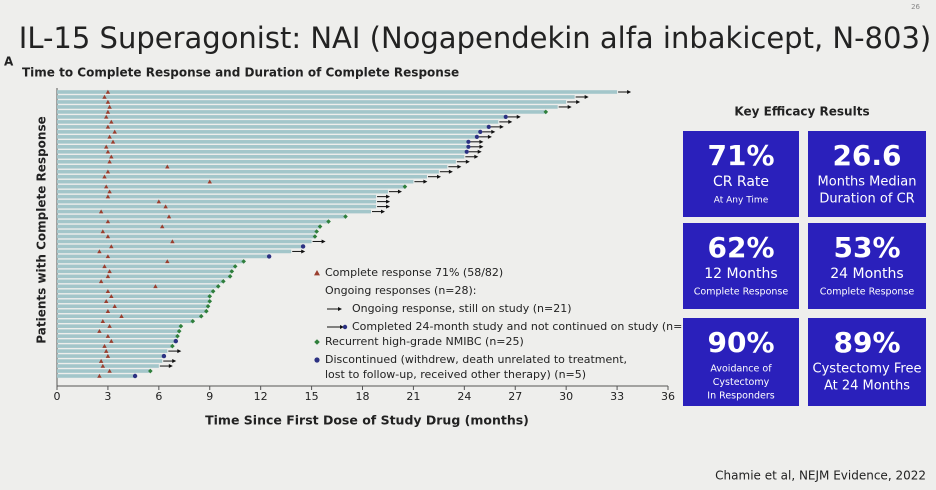 This screenshot has height=490, width=936. I want to click on kpi-value: 71%, so click(740, 155).